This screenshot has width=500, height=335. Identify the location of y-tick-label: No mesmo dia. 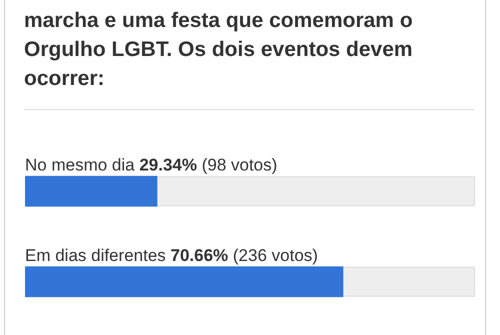
(80, 164).